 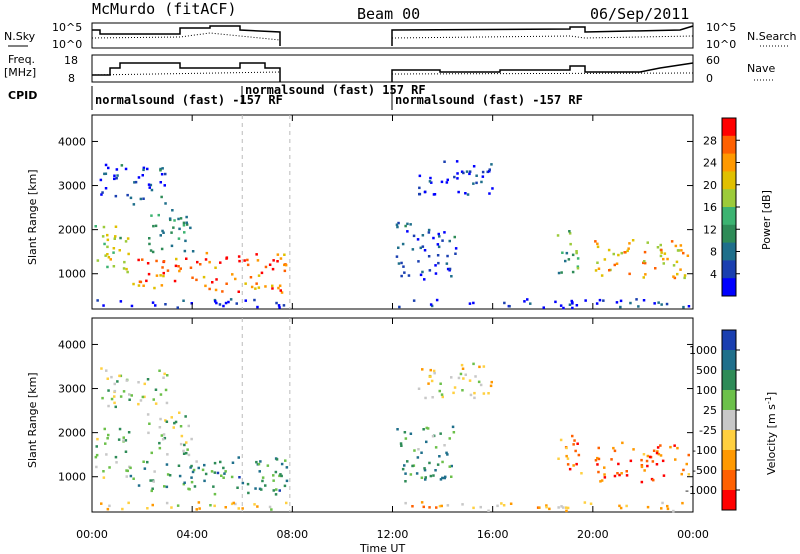 What do you see at coordinates (192, 534) in the screenshot?
I see `x-tick-1: 04:00` at bounding box center [192, 534].